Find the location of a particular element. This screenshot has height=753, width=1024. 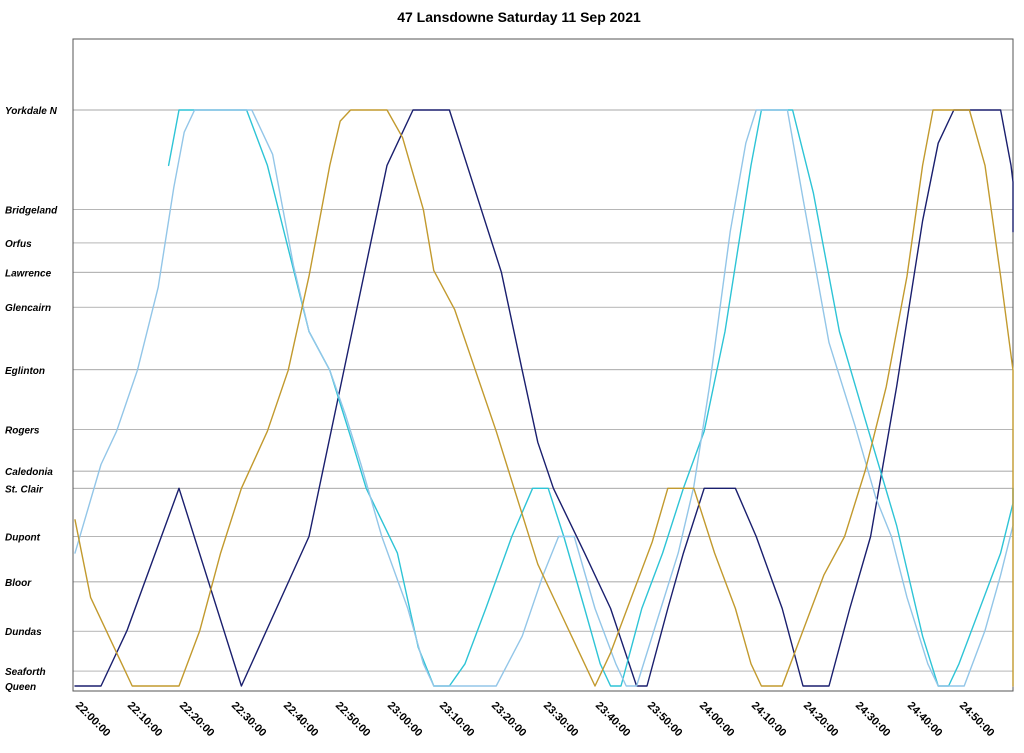

time-tick-label: 24:10:00 is located at coordinates (769, 720).